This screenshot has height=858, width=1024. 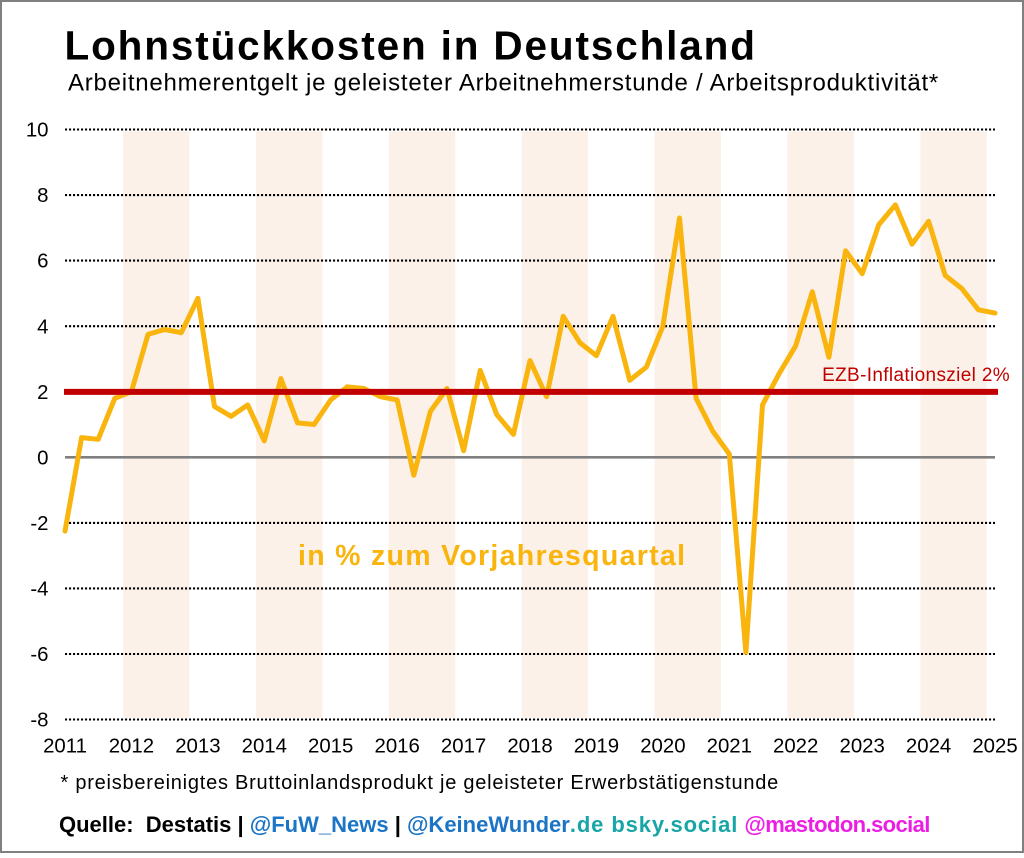 What do you see at coordinates (928, 747) in the screenshot?
I see `svg-text: 2024` at bounding box center [928, 747].